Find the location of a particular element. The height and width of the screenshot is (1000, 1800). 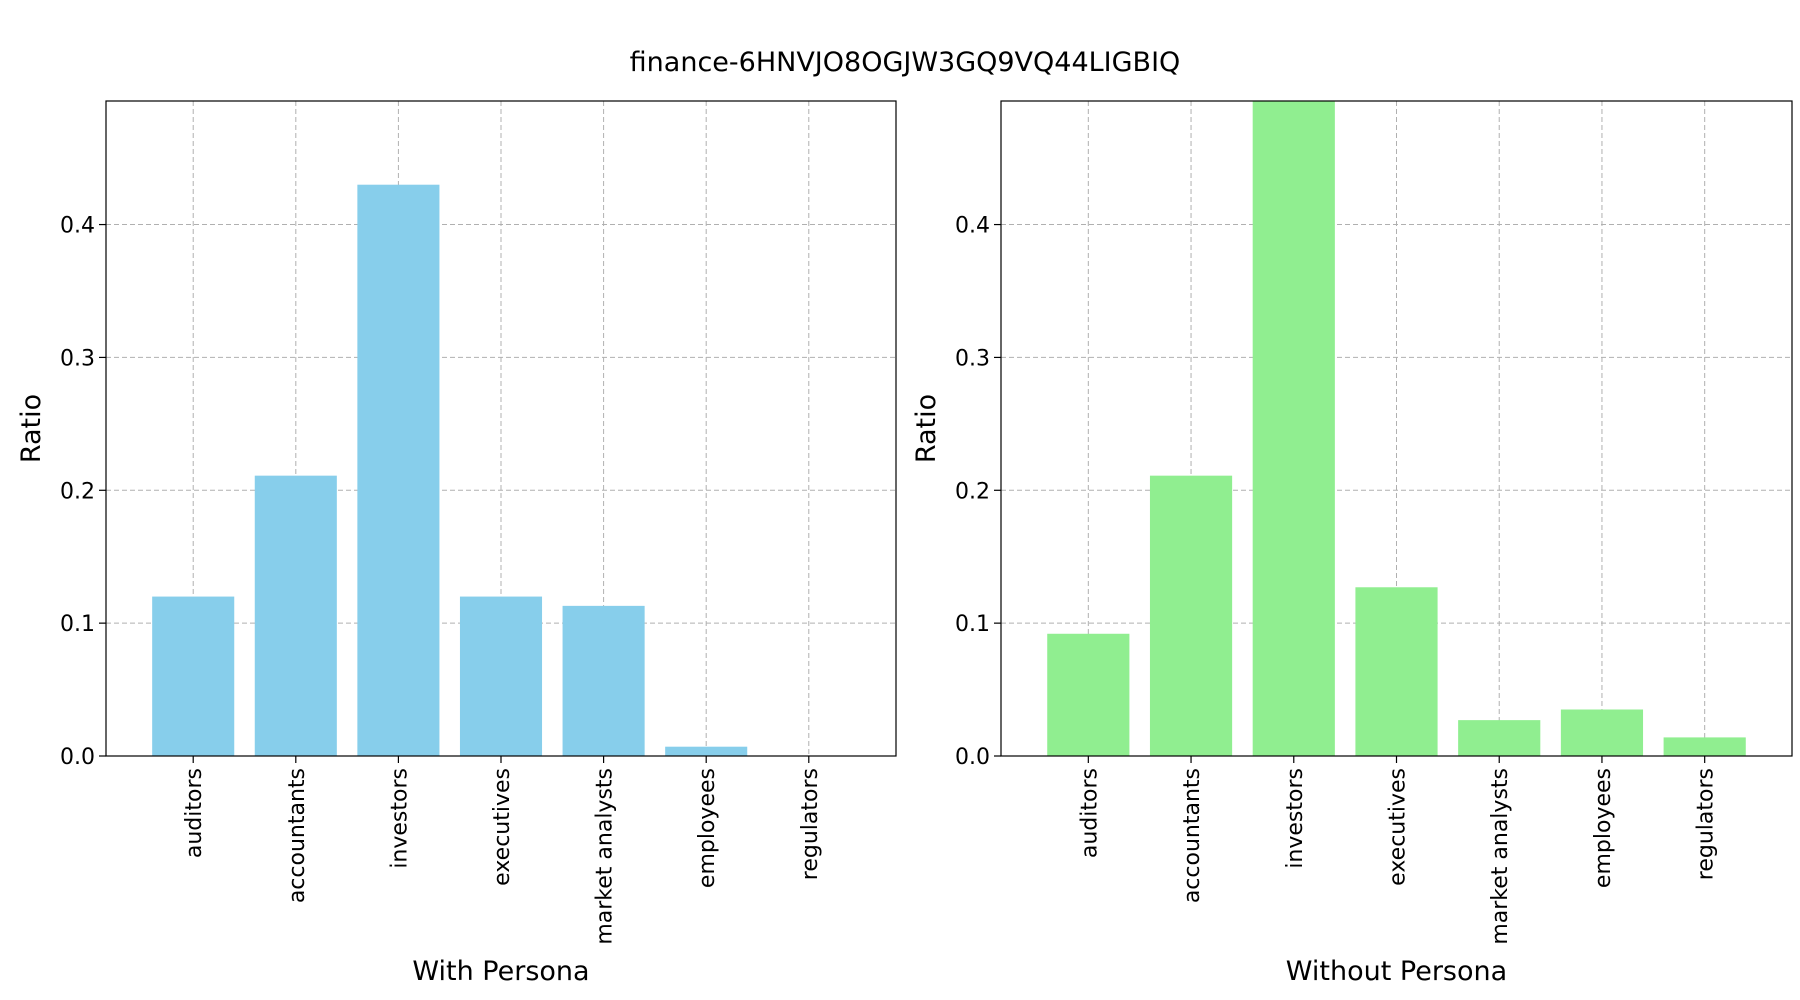

x-axis-label: Without Persona is located at coordinates (1396, 971).